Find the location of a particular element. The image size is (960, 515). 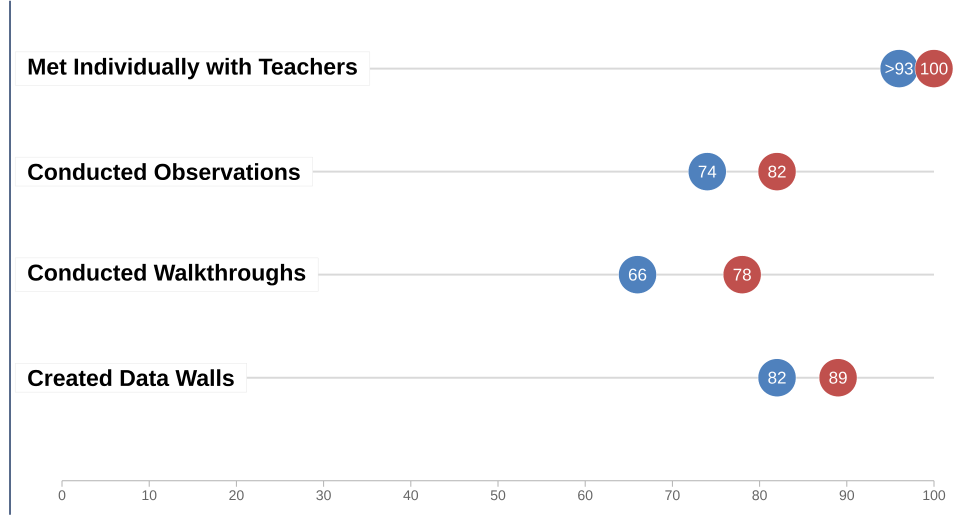

x-tick-label: 70 is located at coordinates (672, 495).